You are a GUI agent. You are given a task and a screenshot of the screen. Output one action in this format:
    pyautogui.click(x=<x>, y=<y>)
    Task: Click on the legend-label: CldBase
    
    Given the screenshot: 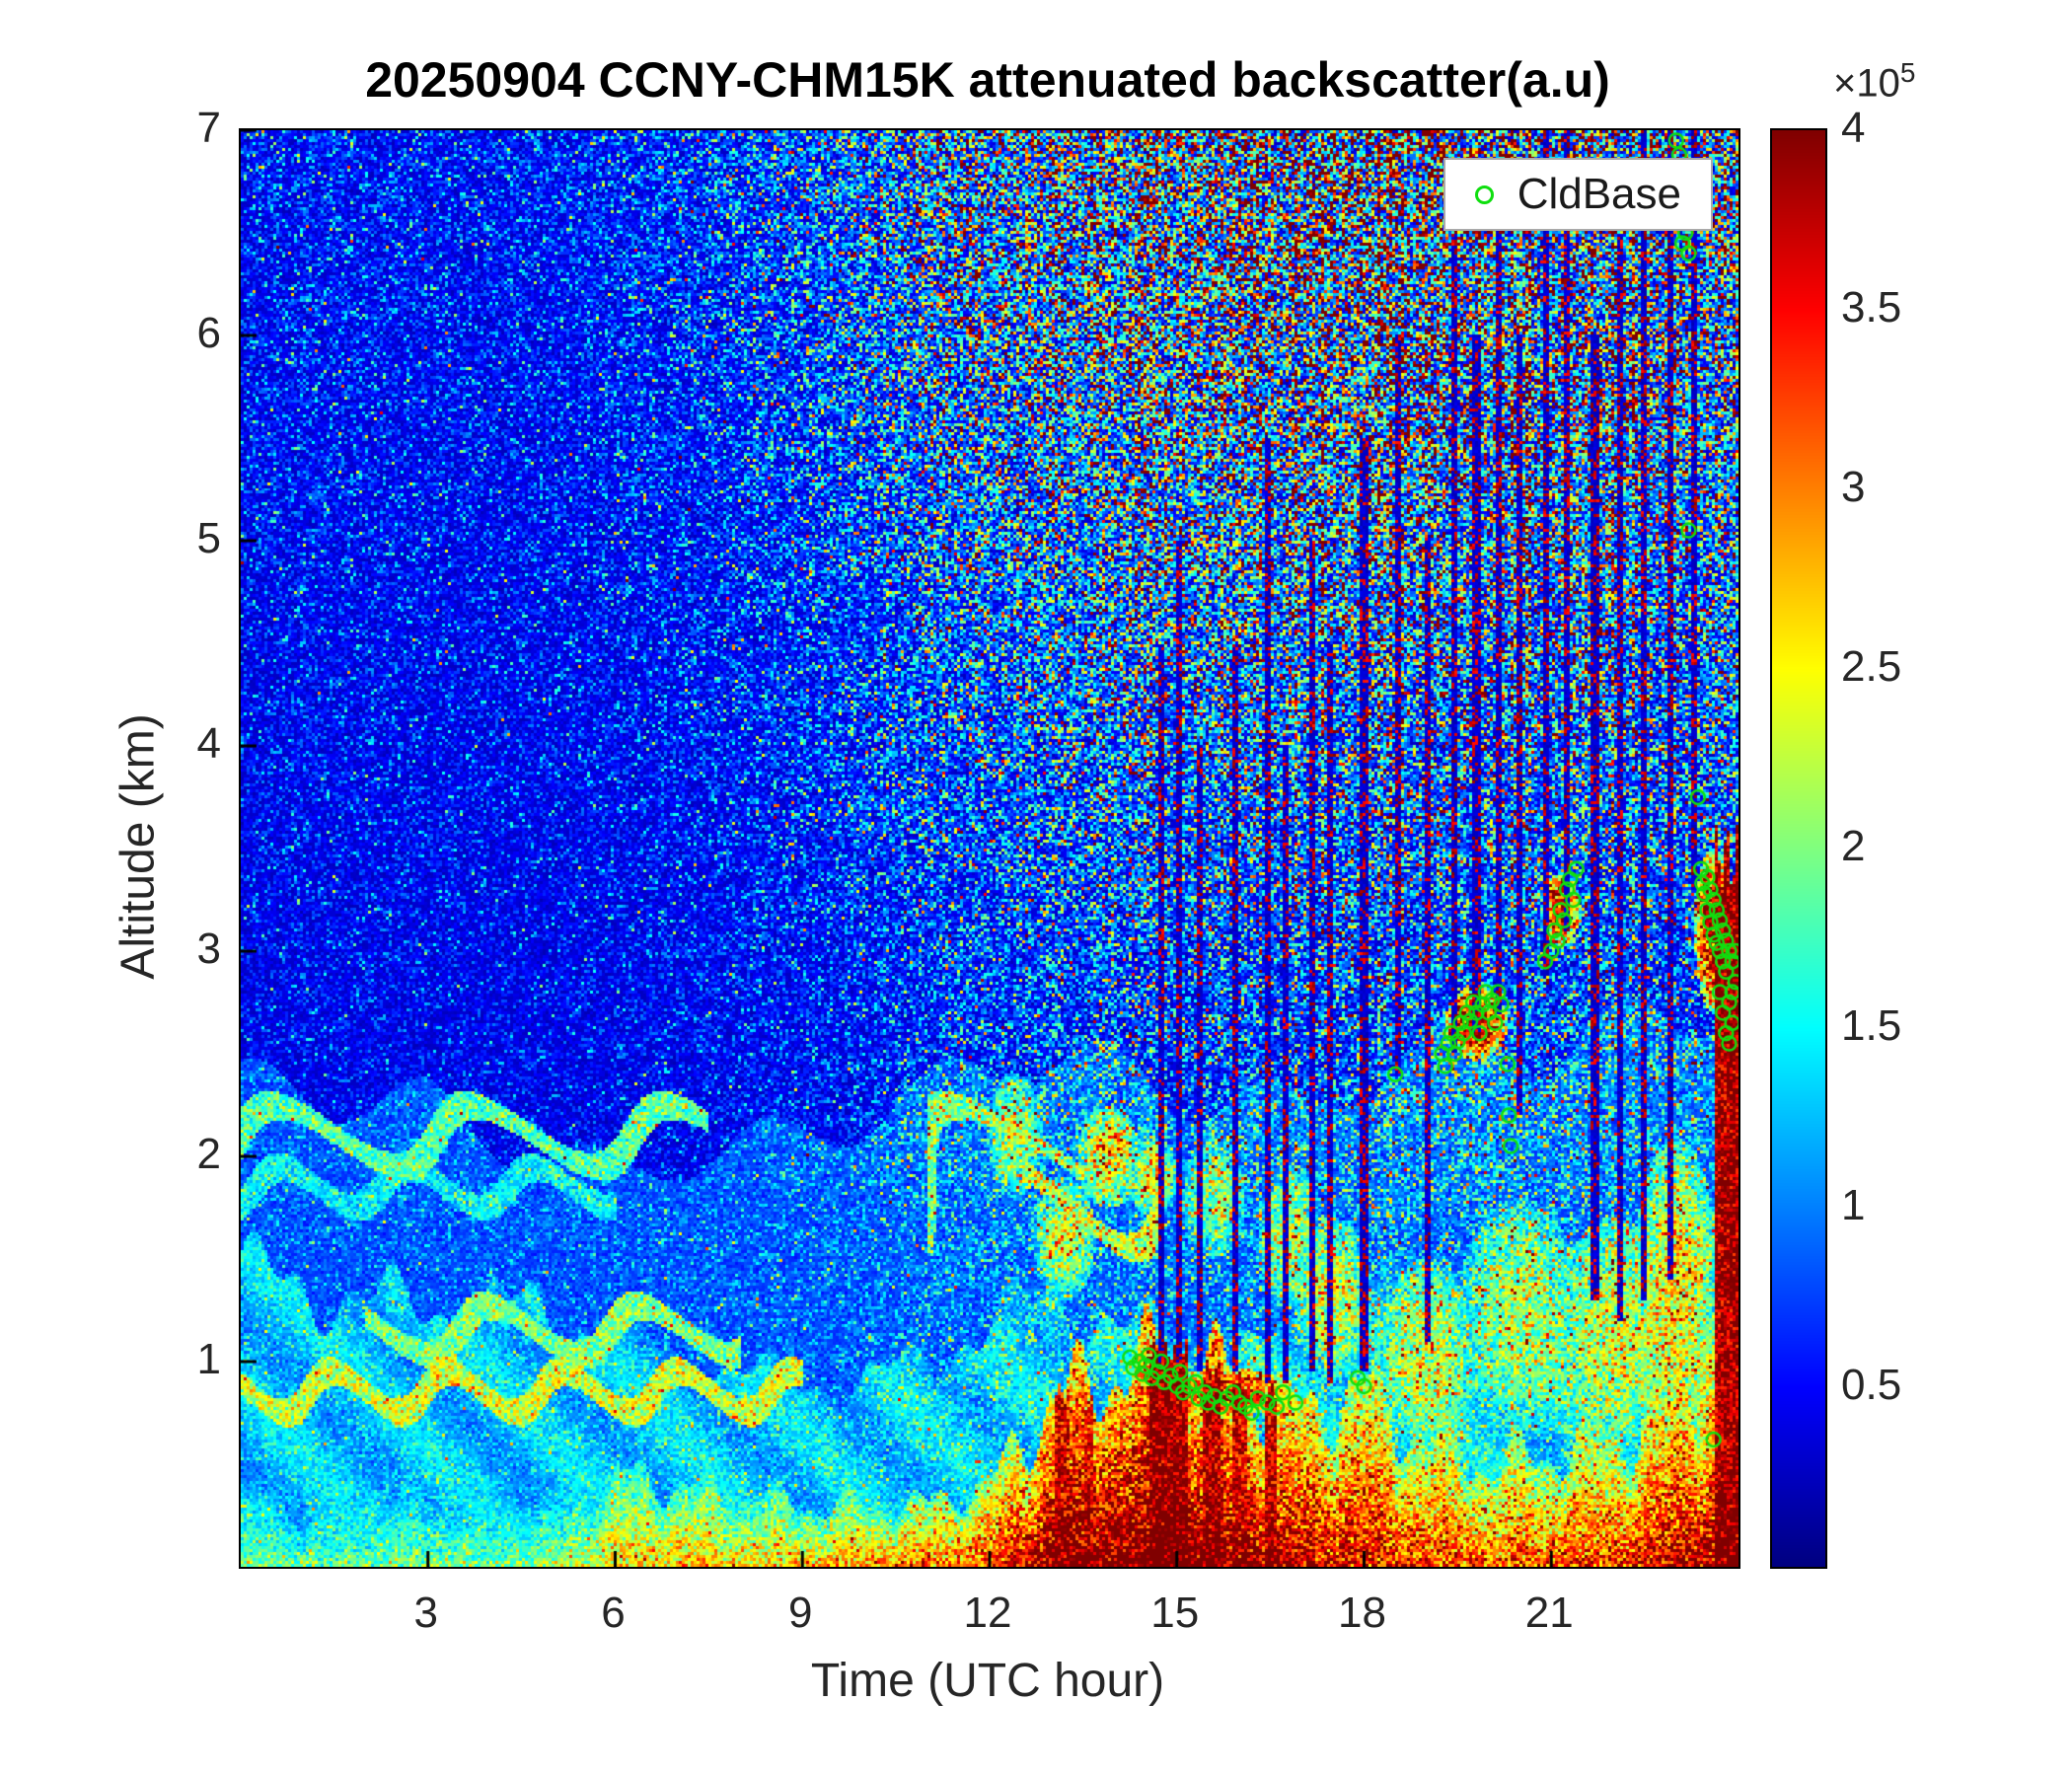 What is the action you would take?
    pyautogui.click(x=1599, y=194)
    